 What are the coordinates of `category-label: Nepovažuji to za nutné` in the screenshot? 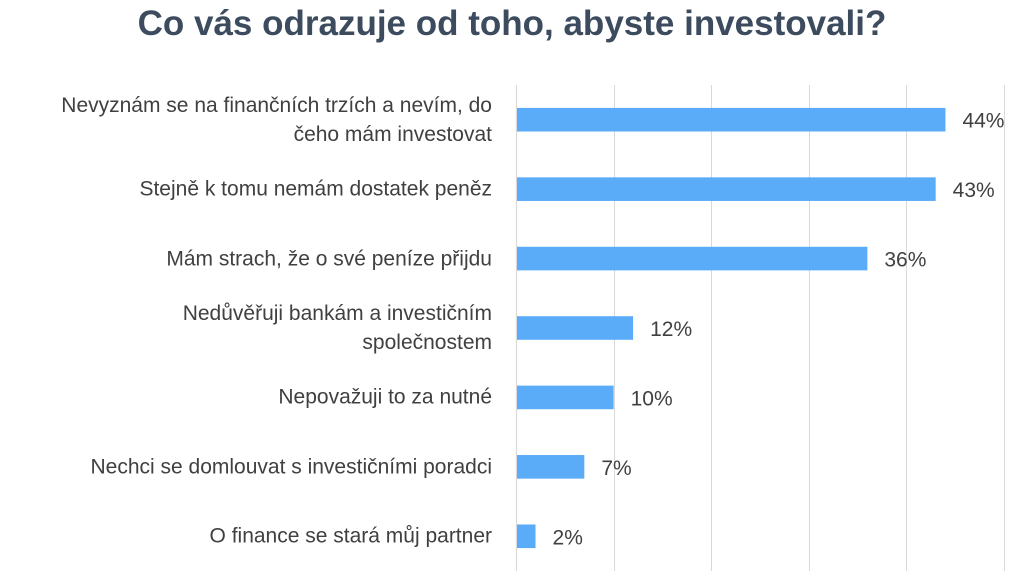 It's located at (246, 397).